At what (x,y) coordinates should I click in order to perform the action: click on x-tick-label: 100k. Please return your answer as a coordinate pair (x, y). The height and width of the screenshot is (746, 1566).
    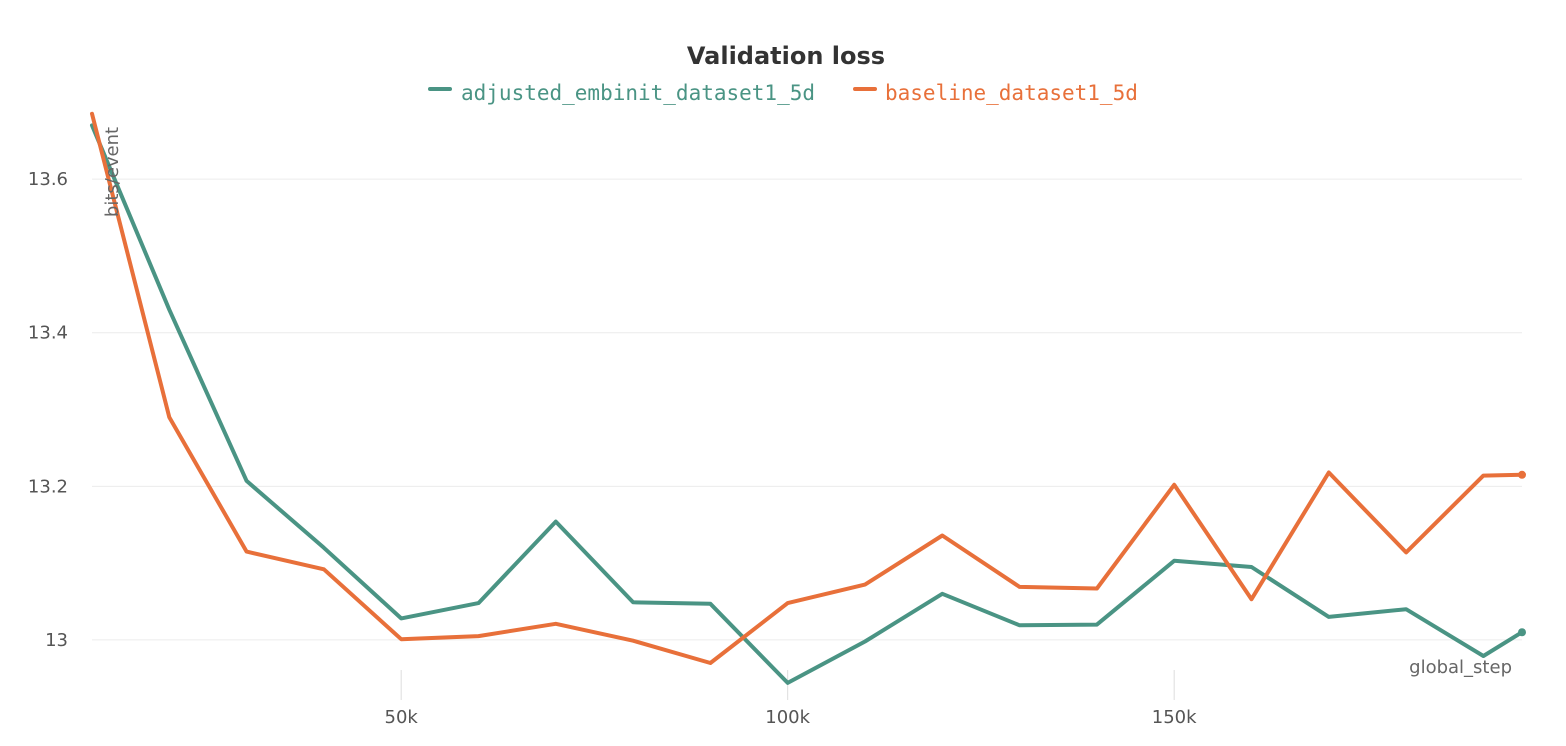
    Looking at the image, I should click on (787, 717).